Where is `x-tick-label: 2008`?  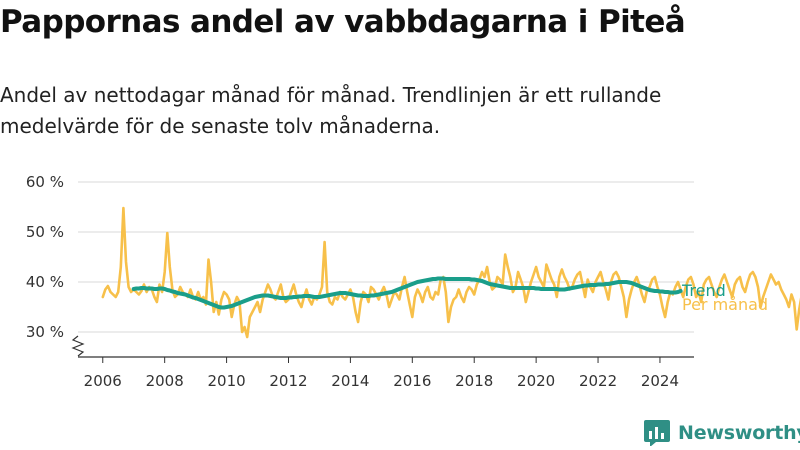 x-tick-label: 2008 is located at coordinates (165, 381).